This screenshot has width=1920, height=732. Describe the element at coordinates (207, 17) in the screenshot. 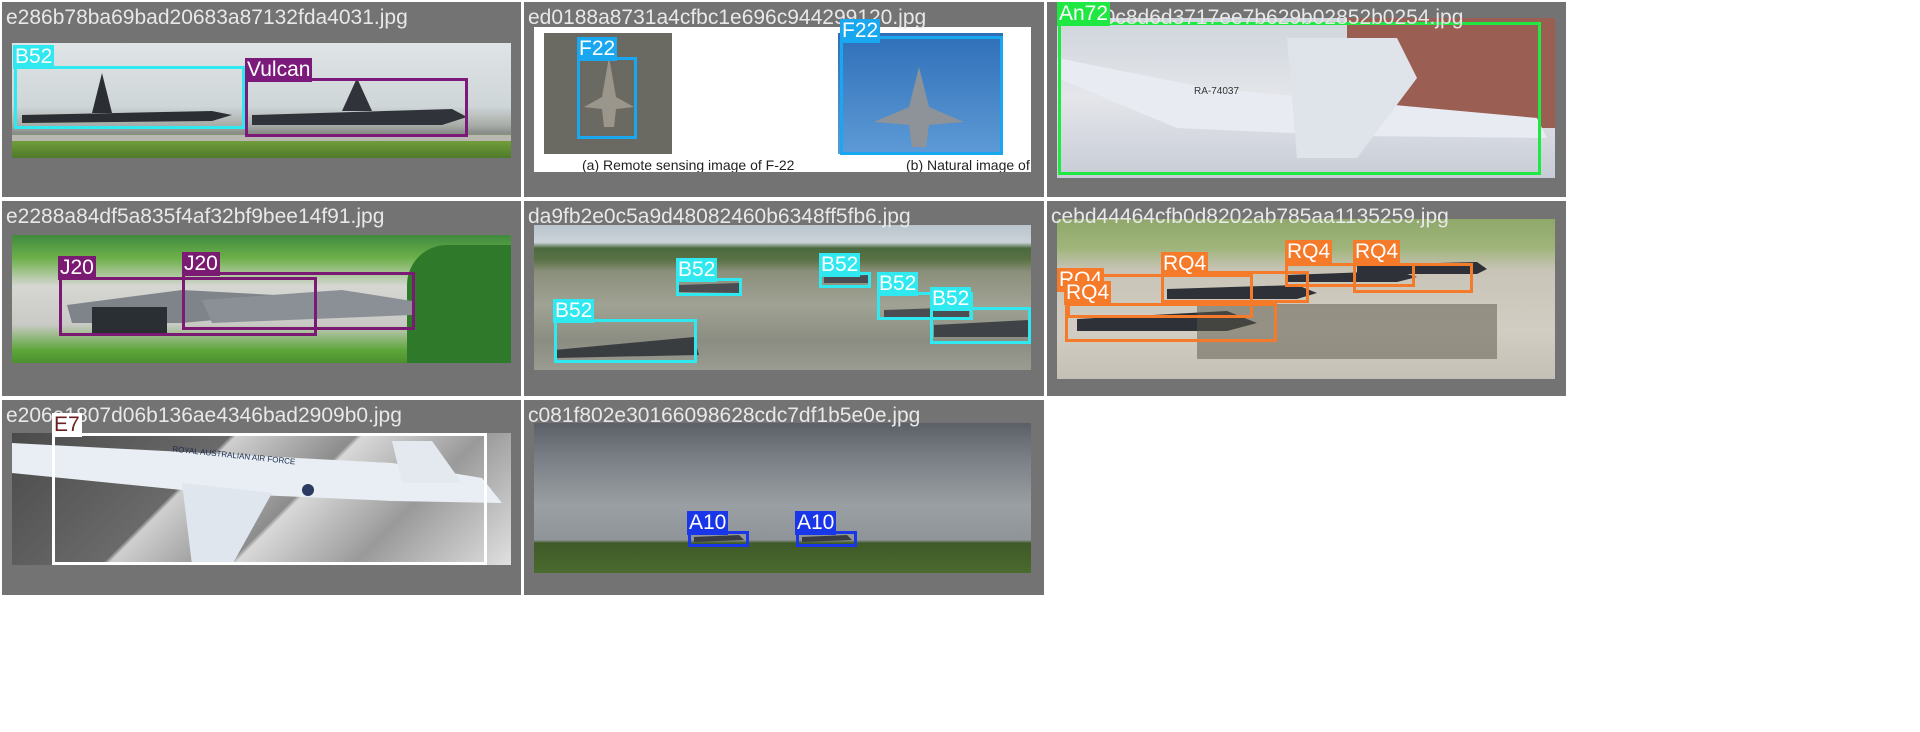

I see `tile-filename: e286b78ba69bad20683a87132fda4031.jpg` at that location.